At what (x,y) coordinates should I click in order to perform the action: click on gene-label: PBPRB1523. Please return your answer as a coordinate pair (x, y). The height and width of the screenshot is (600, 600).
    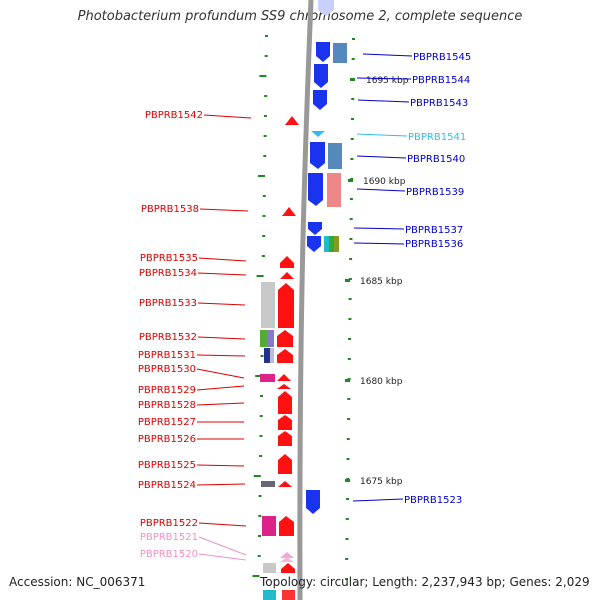
    Looking at the image, I should click on (433, 500).